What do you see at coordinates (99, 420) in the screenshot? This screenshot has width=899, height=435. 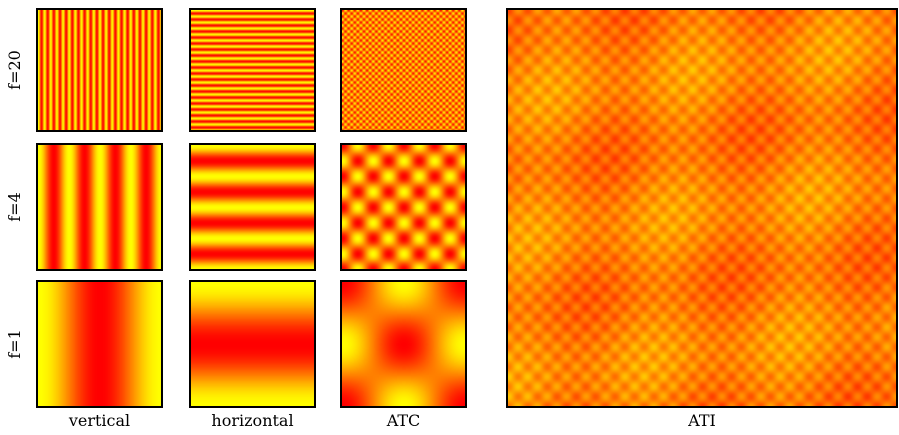 I see `column-label-vertical: vertical` at bounding box center [99, 420].